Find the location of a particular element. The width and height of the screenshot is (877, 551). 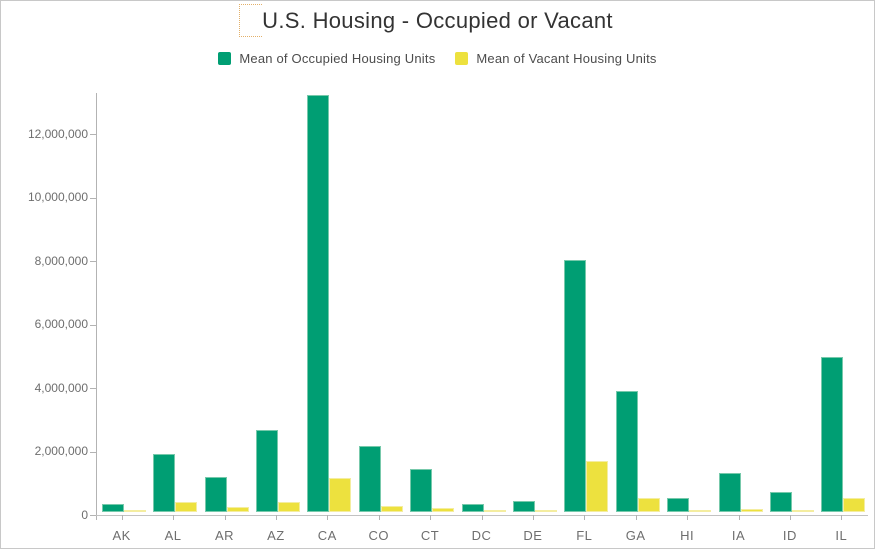

legend-item-occupied: Mean of Occupied Housing Units is located at coordinates (326, 58).